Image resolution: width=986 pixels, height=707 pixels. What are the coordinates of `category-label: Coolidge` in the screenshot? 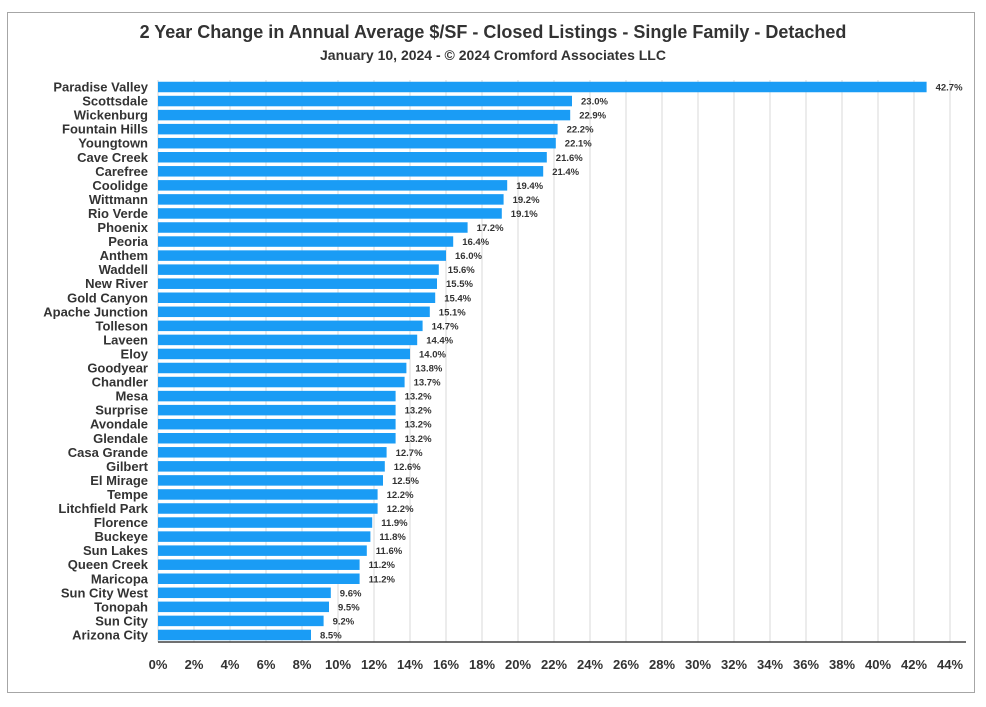 It's located at (120, 185).